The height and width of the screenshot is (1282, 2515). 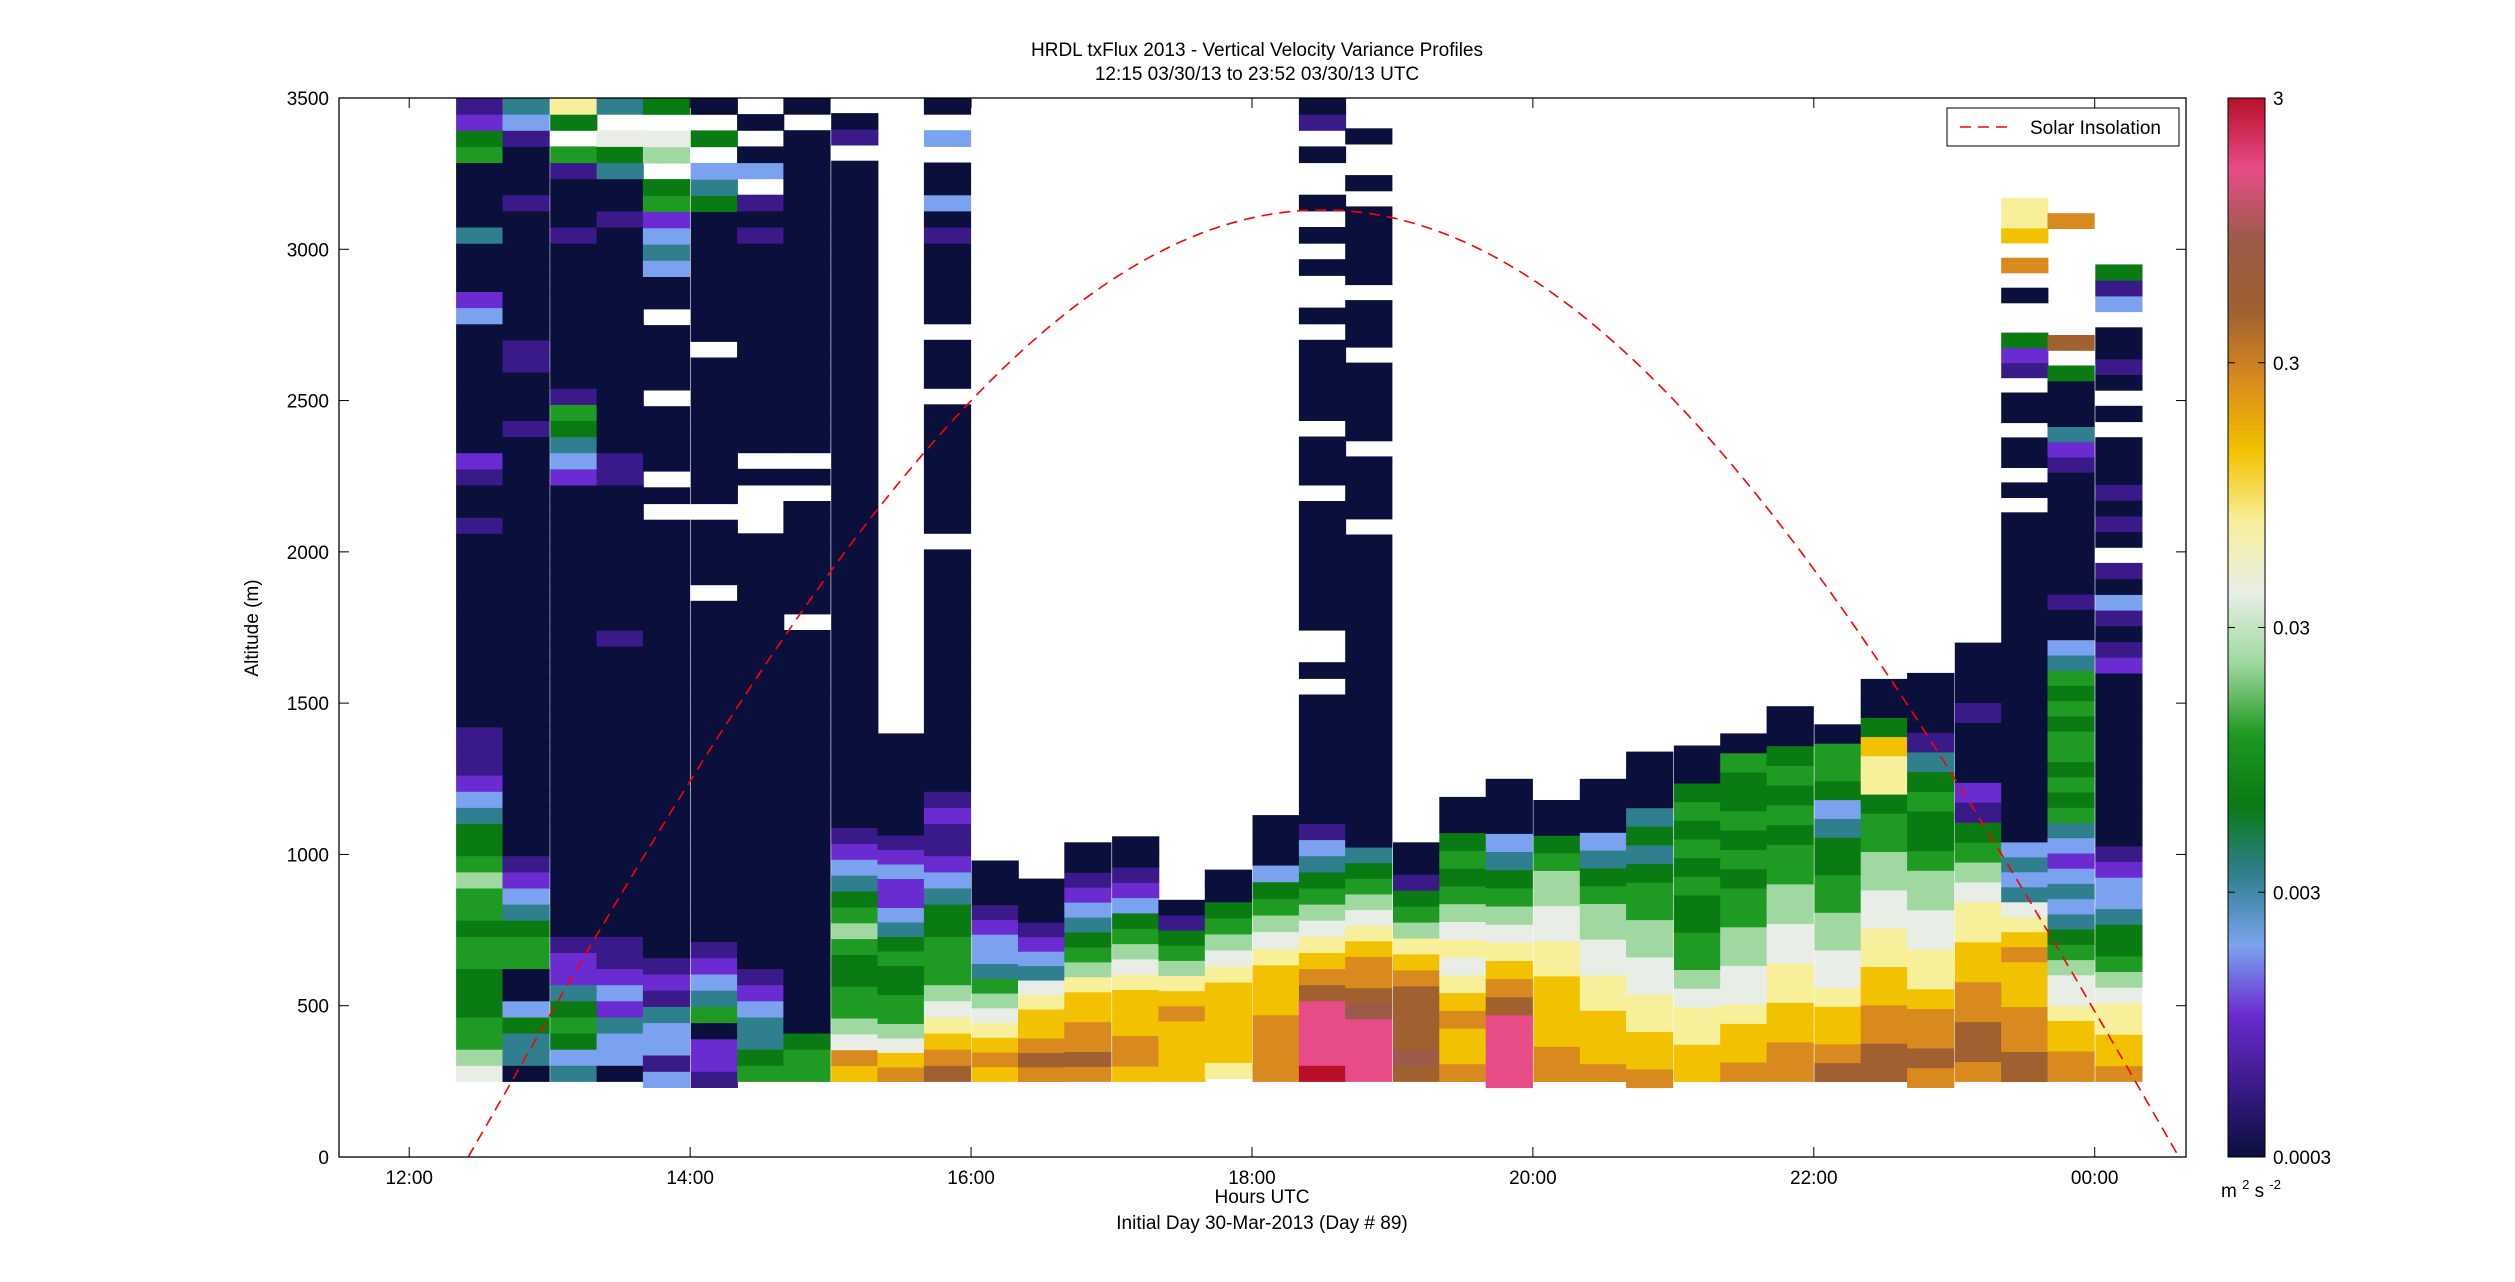 I want to click on chart-subtitle: 12:15 03/30/13 to 23:52 03/30/13 UTC, so click(x=1257, y=74).